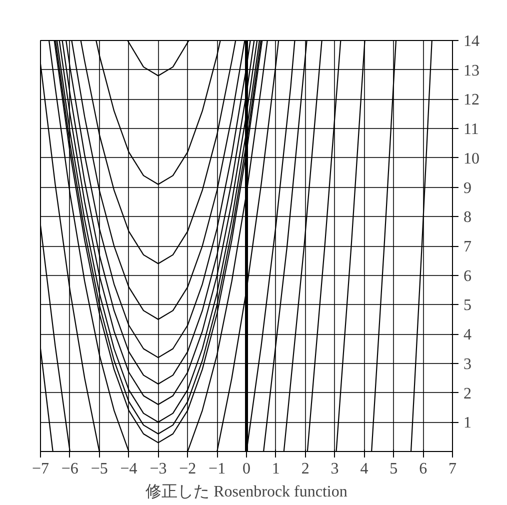  I want to click on y-tick-label: 4, so click(468, 335).